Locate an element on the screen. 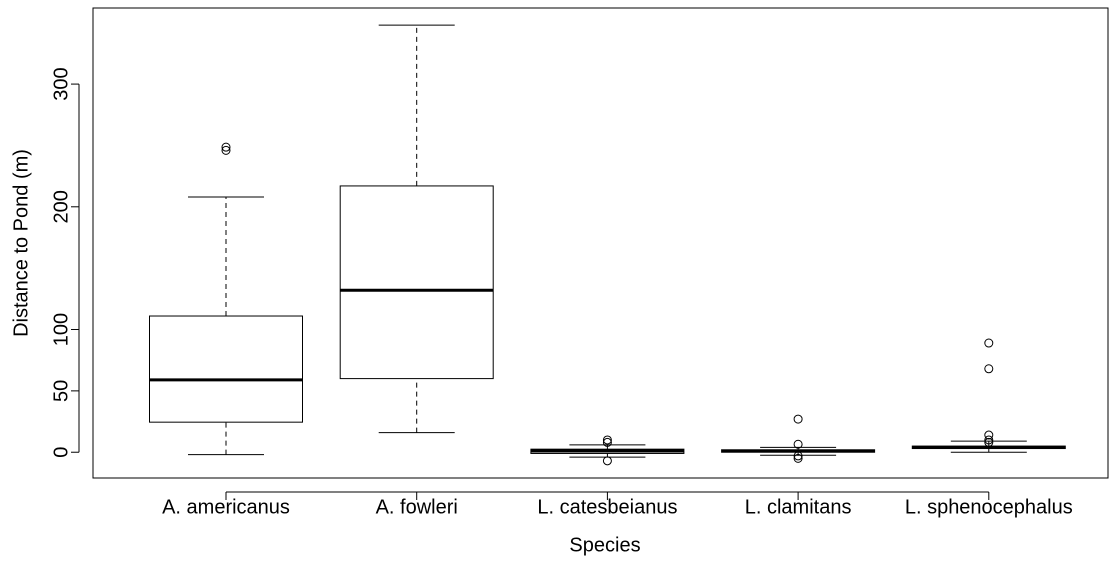 The image size is (1120, 563). x-axis-label: Species is located at coordinates (604, 545).